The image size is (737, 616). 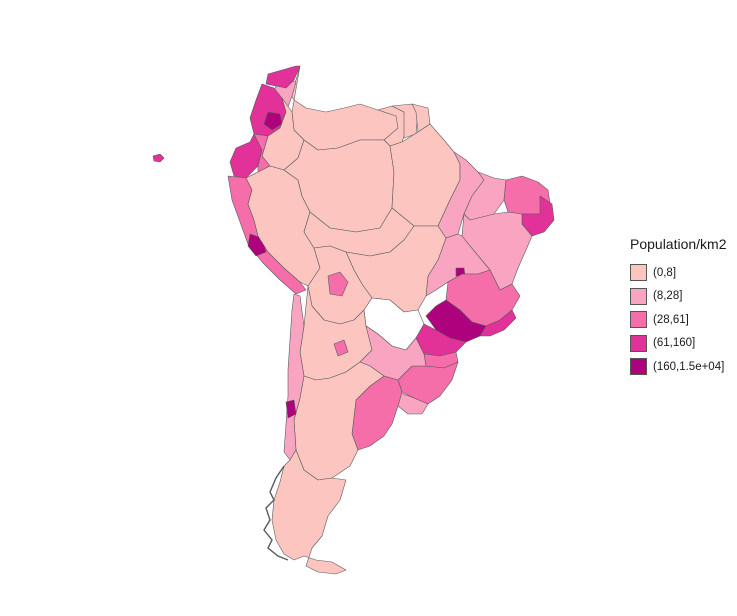 What do you see at coordinates (678, 273) in the screenshot?
I see `legend-item: (0,8]` at bounding box center [678, 273].